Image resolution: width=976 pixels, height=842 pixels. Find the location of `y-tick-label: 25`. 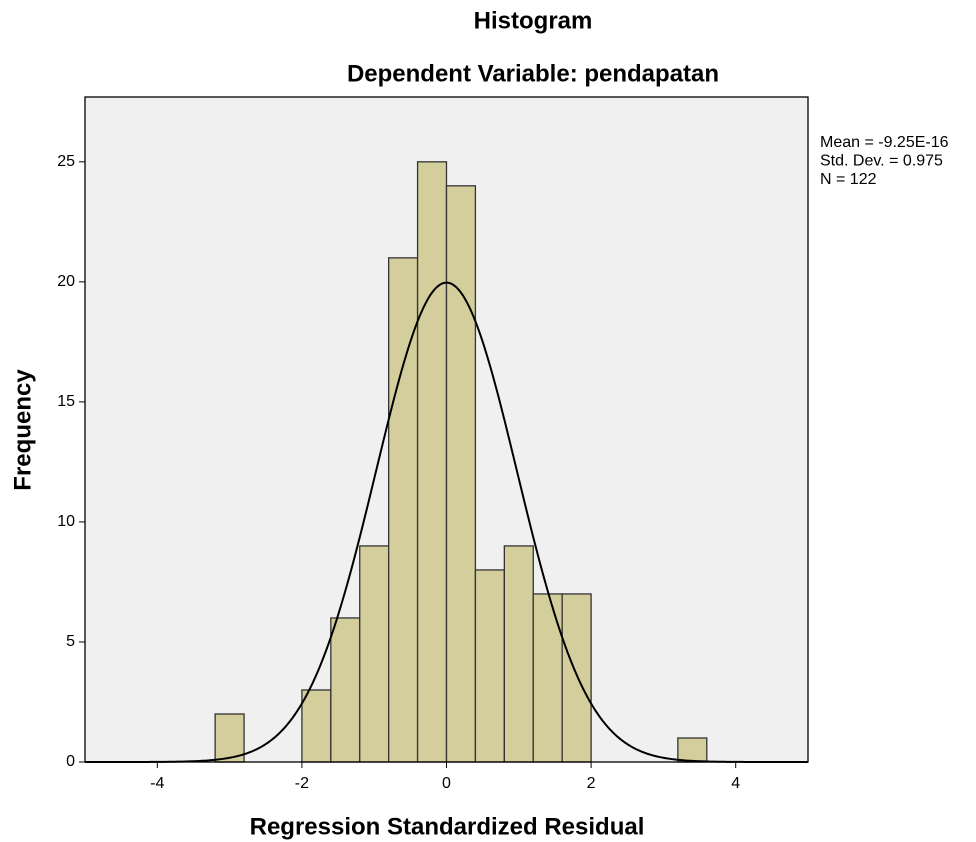

y-tick-label: 25 is located at coordinates (66, 161).